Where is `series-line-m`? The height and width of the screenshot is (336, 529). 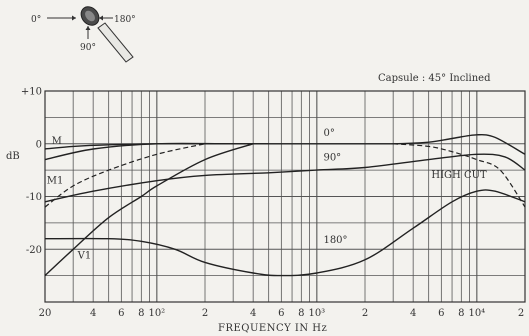
series-line-m is located at coordinates (156, 146).